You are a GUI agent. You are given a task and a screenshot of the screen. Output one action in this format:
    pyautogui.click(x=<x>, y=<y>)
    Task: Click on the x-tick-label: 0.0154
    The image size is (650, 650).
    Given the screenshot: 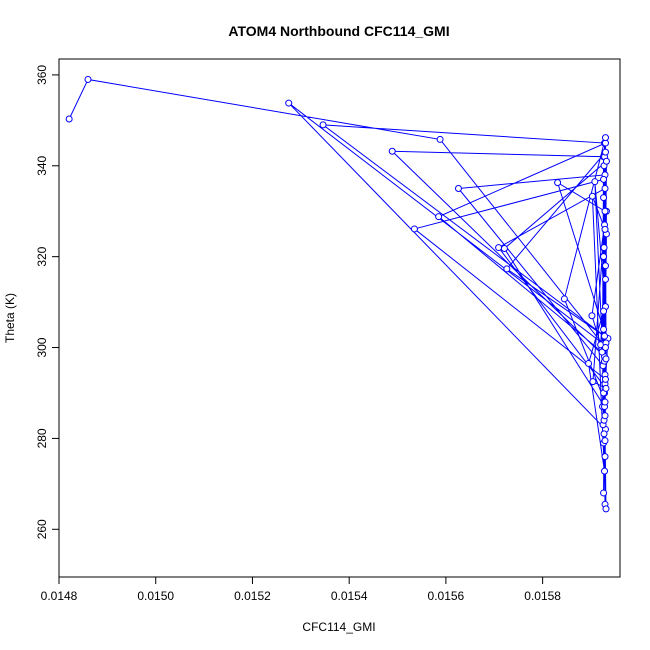 What is the action you would take?
    pyautogui.click(x=349, y=596)
    